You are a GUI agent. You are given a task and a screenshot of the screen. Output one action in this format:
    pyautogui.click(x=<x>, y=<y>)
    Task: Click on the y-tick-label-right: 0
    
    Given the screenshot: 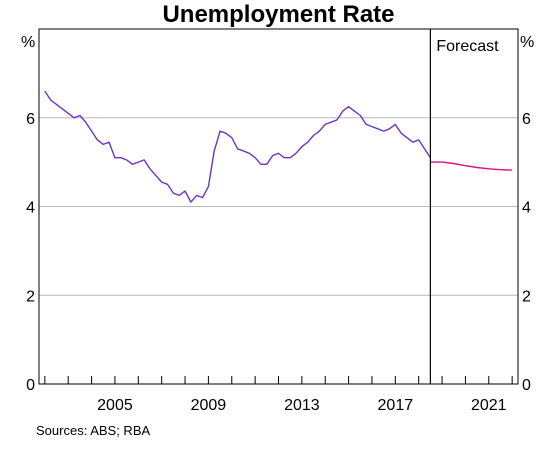 What is the action you would take?
    pyautogui.click(x=526, y=385)
    